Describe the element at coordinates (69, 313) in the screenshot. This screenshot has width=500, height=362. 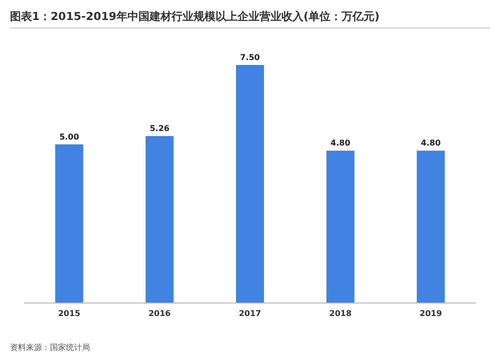
I see `x-tick-label: 2015` at that location.